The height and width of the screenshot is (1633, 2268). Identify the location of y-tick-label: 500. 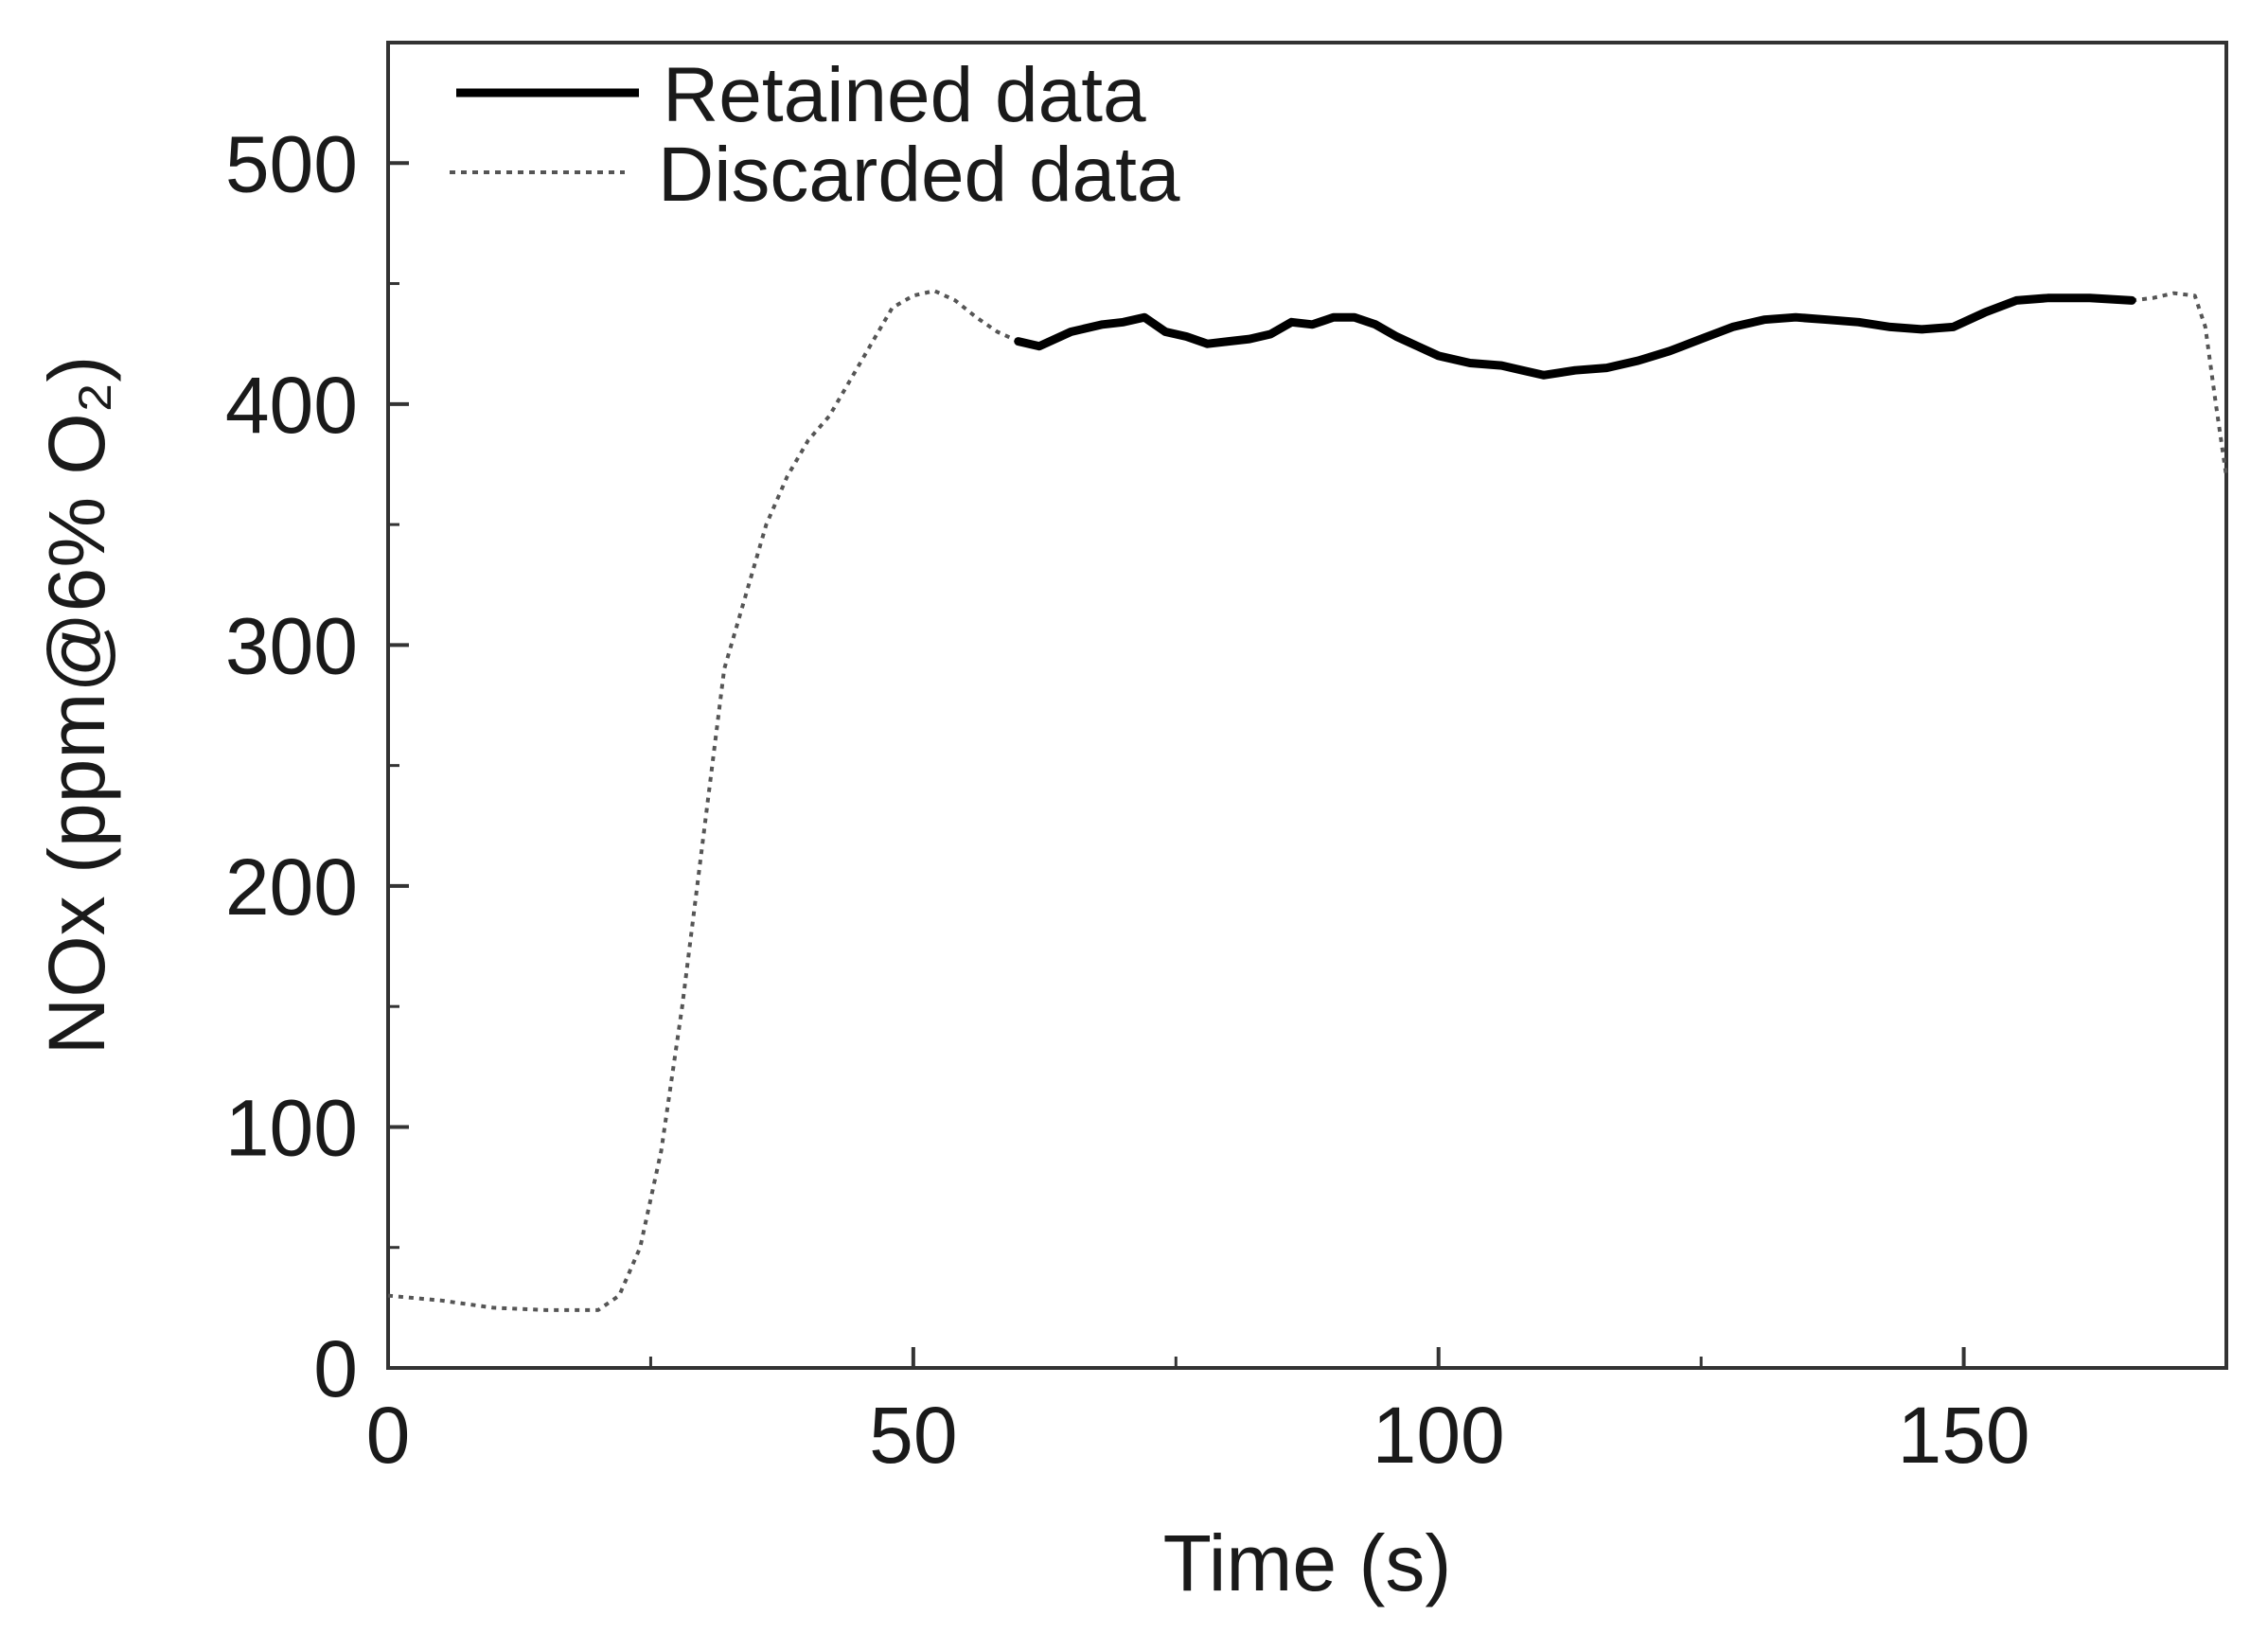
(291, 163).